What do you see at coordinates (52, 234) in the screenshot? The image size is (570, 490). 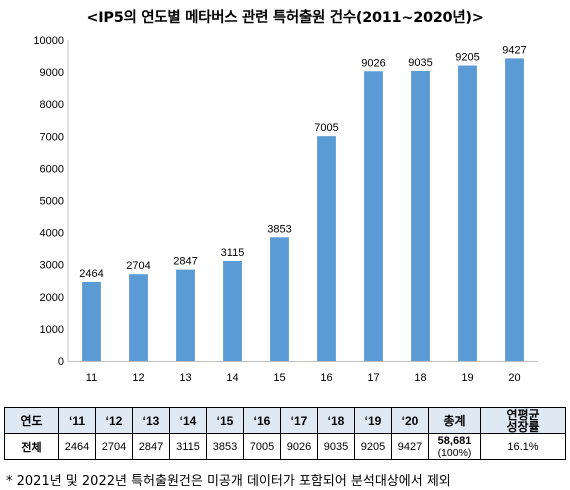 I see `y-tick-label: 4000` at bounding box center [52, 234].